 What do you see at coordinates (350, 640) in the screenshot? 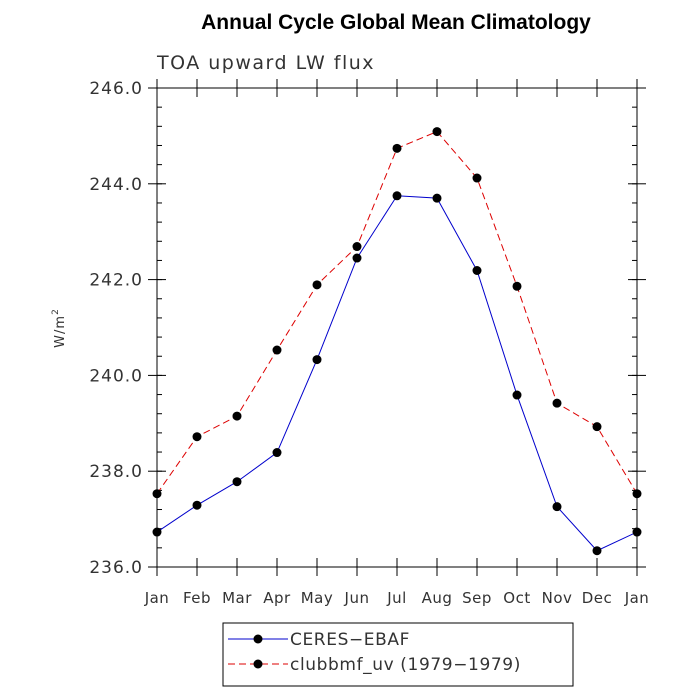
I see `legend-label: CERES−EBAF` at bounding box center [350, 640].